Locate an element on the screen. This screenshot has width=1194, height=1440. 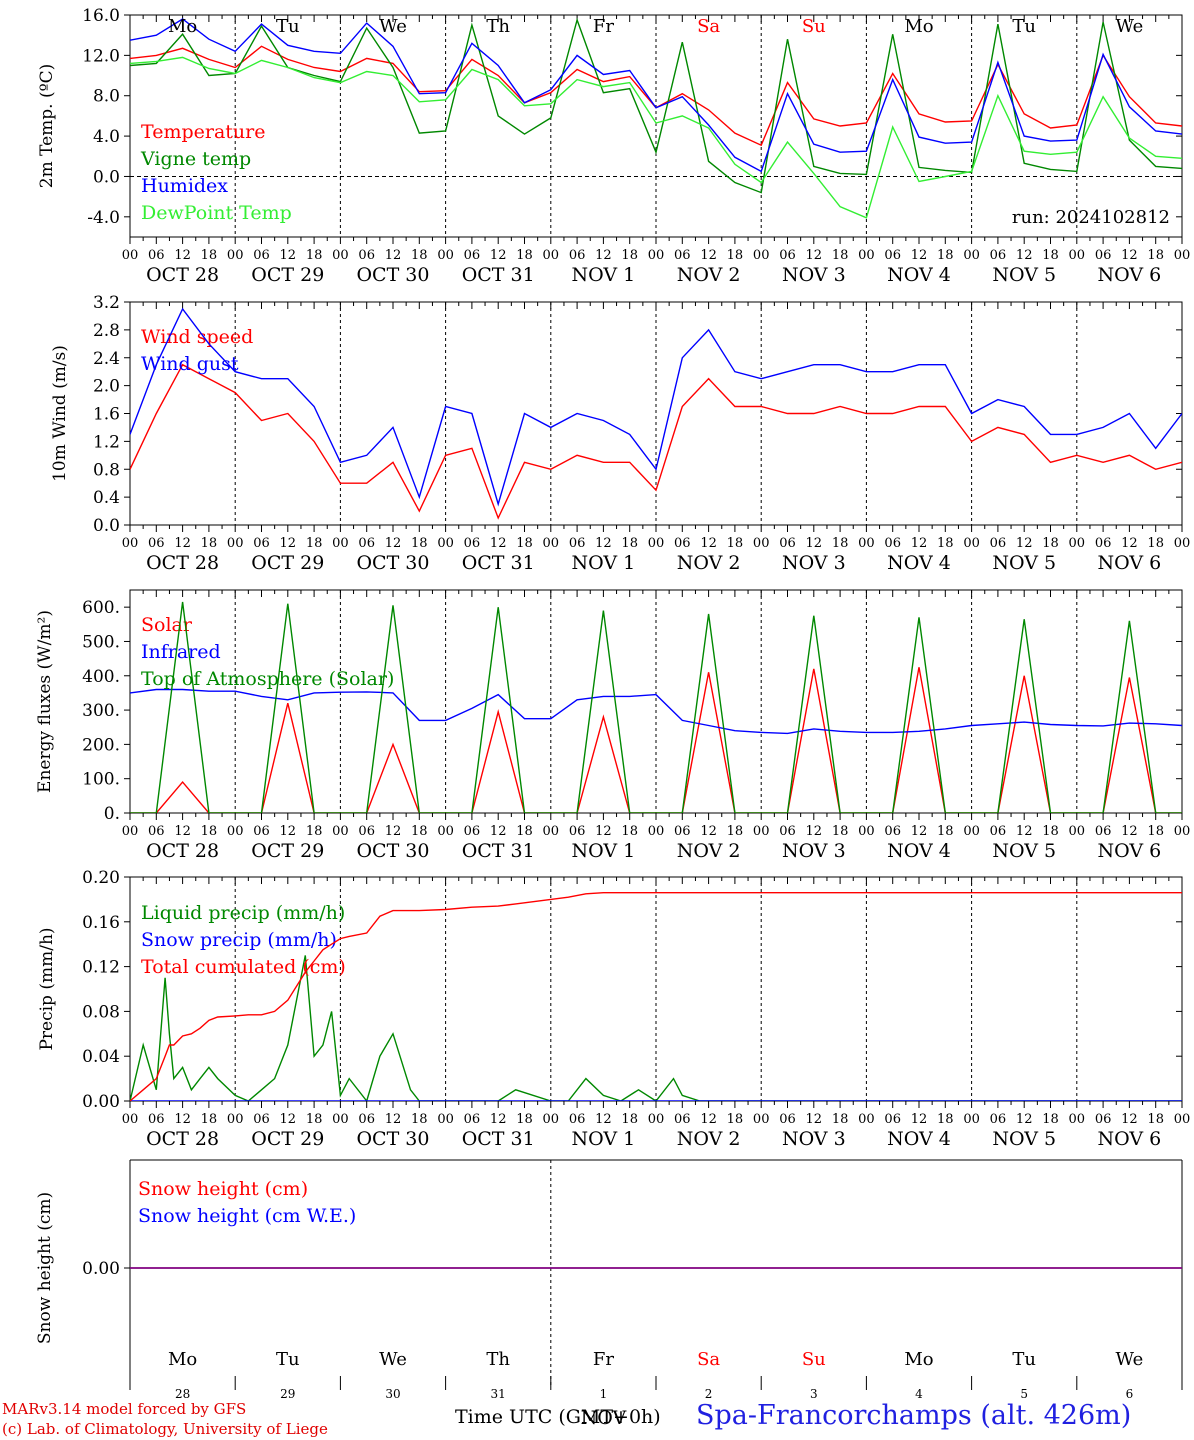
series-line-wind-gust is located at coordinates (656, 407).